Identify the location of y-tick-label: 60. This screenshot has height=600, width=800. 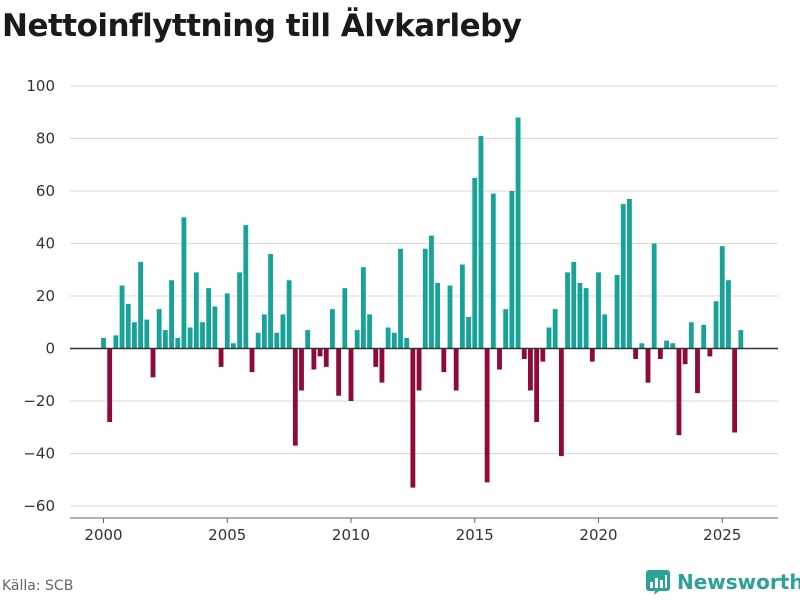
(45, 191).